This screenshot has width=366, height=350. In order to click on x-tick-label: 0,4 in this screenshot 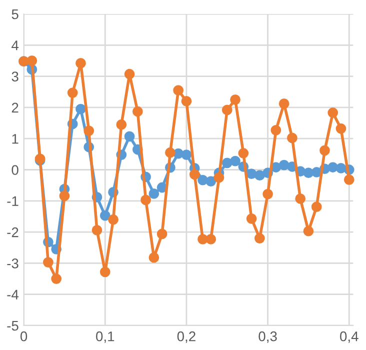, I will do `click(349, 337)`.